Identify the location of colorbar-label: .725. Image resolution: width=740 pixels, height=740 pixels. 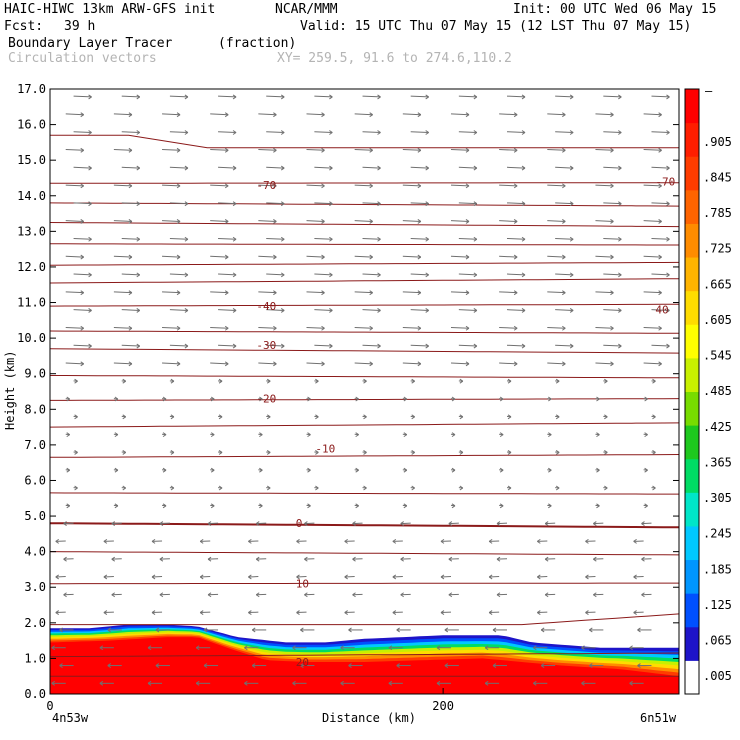
(717, 249).